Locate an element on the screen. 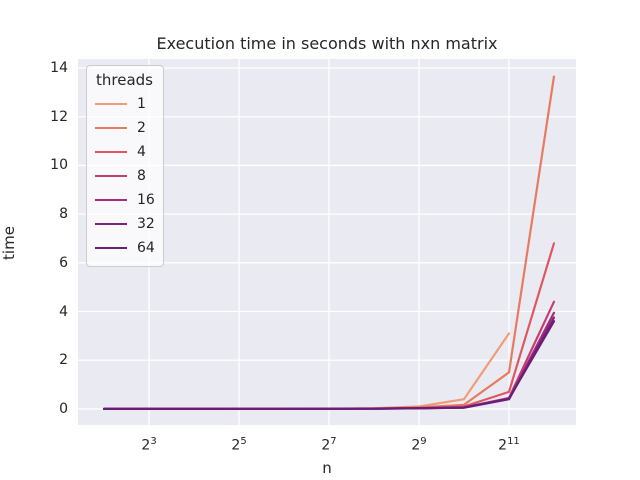  legend-label: 64 is located at coordinates (146, 248).